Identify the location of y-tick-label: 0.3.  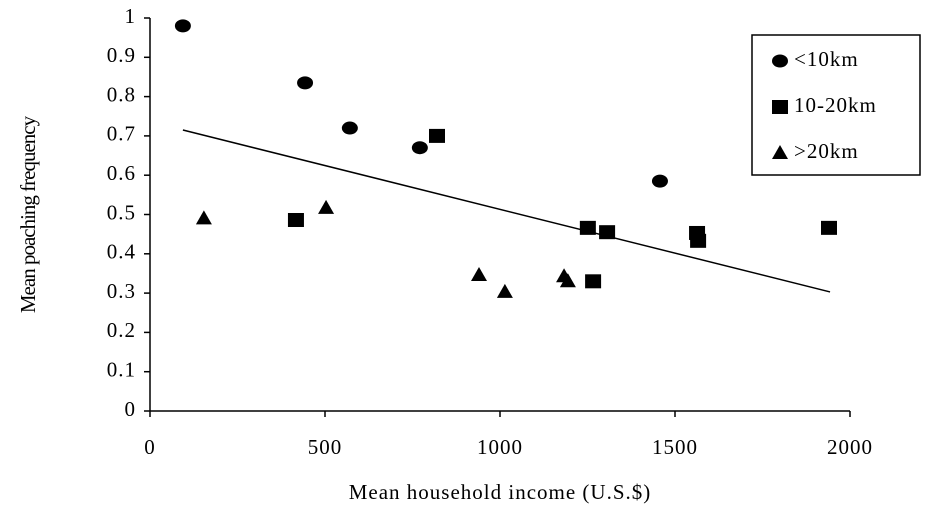
(121, 291).